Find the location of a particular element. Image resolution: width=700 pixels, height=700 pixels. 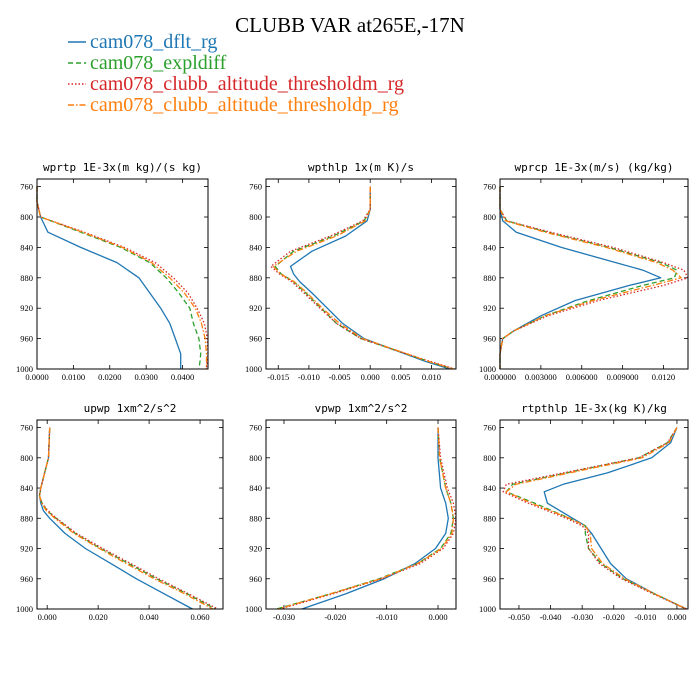

x-tick-label: 0.040 is located at coordinates (149, 617).